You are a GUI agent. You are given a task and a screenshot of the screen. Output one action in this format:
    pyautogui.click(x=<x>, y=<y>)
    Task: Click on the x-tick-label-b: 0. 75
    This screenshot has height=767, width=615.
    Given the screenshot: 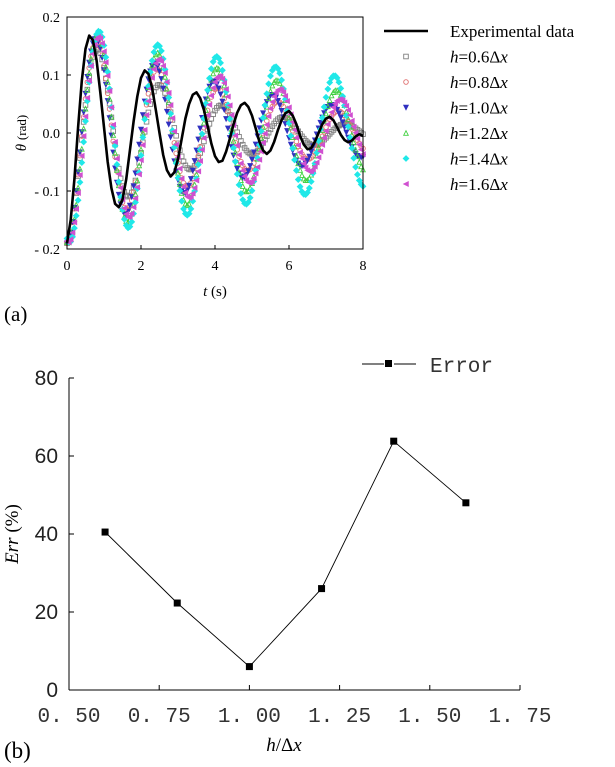 What is the action you would take?
    pyautogui.click(x=159, y=717)
    